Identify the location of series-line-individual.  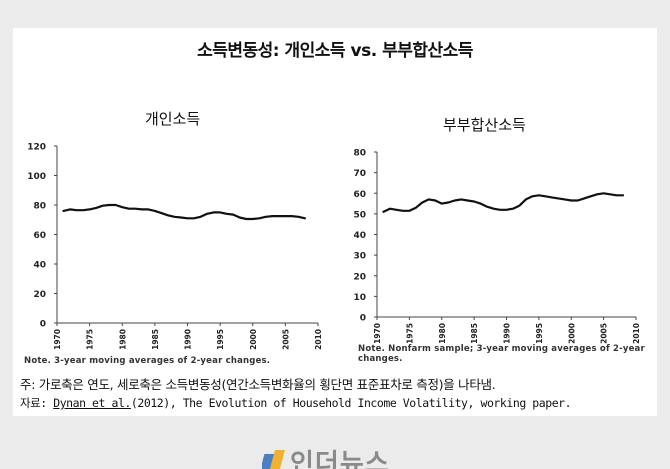
(184, 212).